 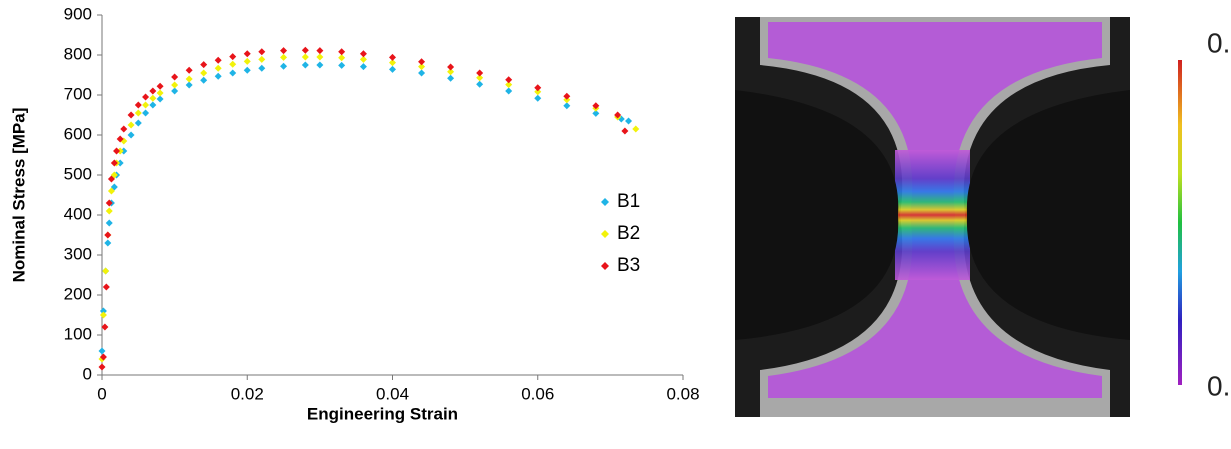 What do you see at coordinates (78, 133) in the screenshot?
I see `y-tick-label: 600` at bounding box center [78, 133].